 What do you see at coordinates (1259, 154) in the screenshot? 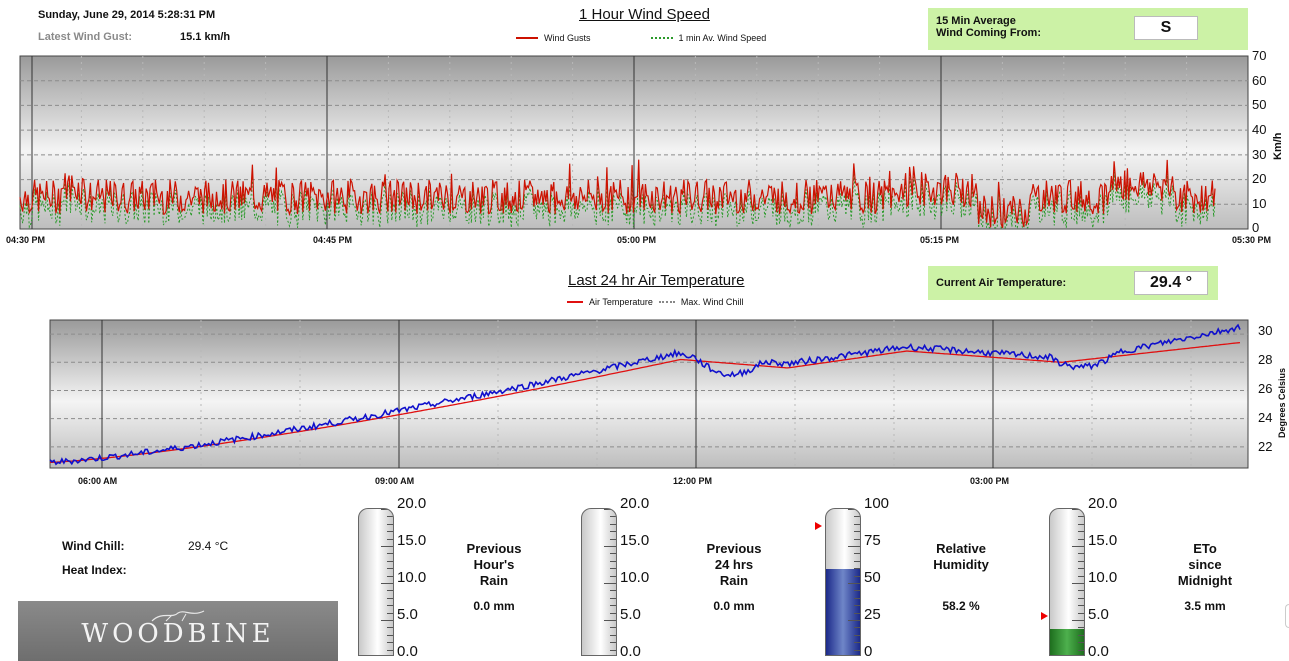
I see `wind-y-label: 30` at bounding box center [1259, 154].